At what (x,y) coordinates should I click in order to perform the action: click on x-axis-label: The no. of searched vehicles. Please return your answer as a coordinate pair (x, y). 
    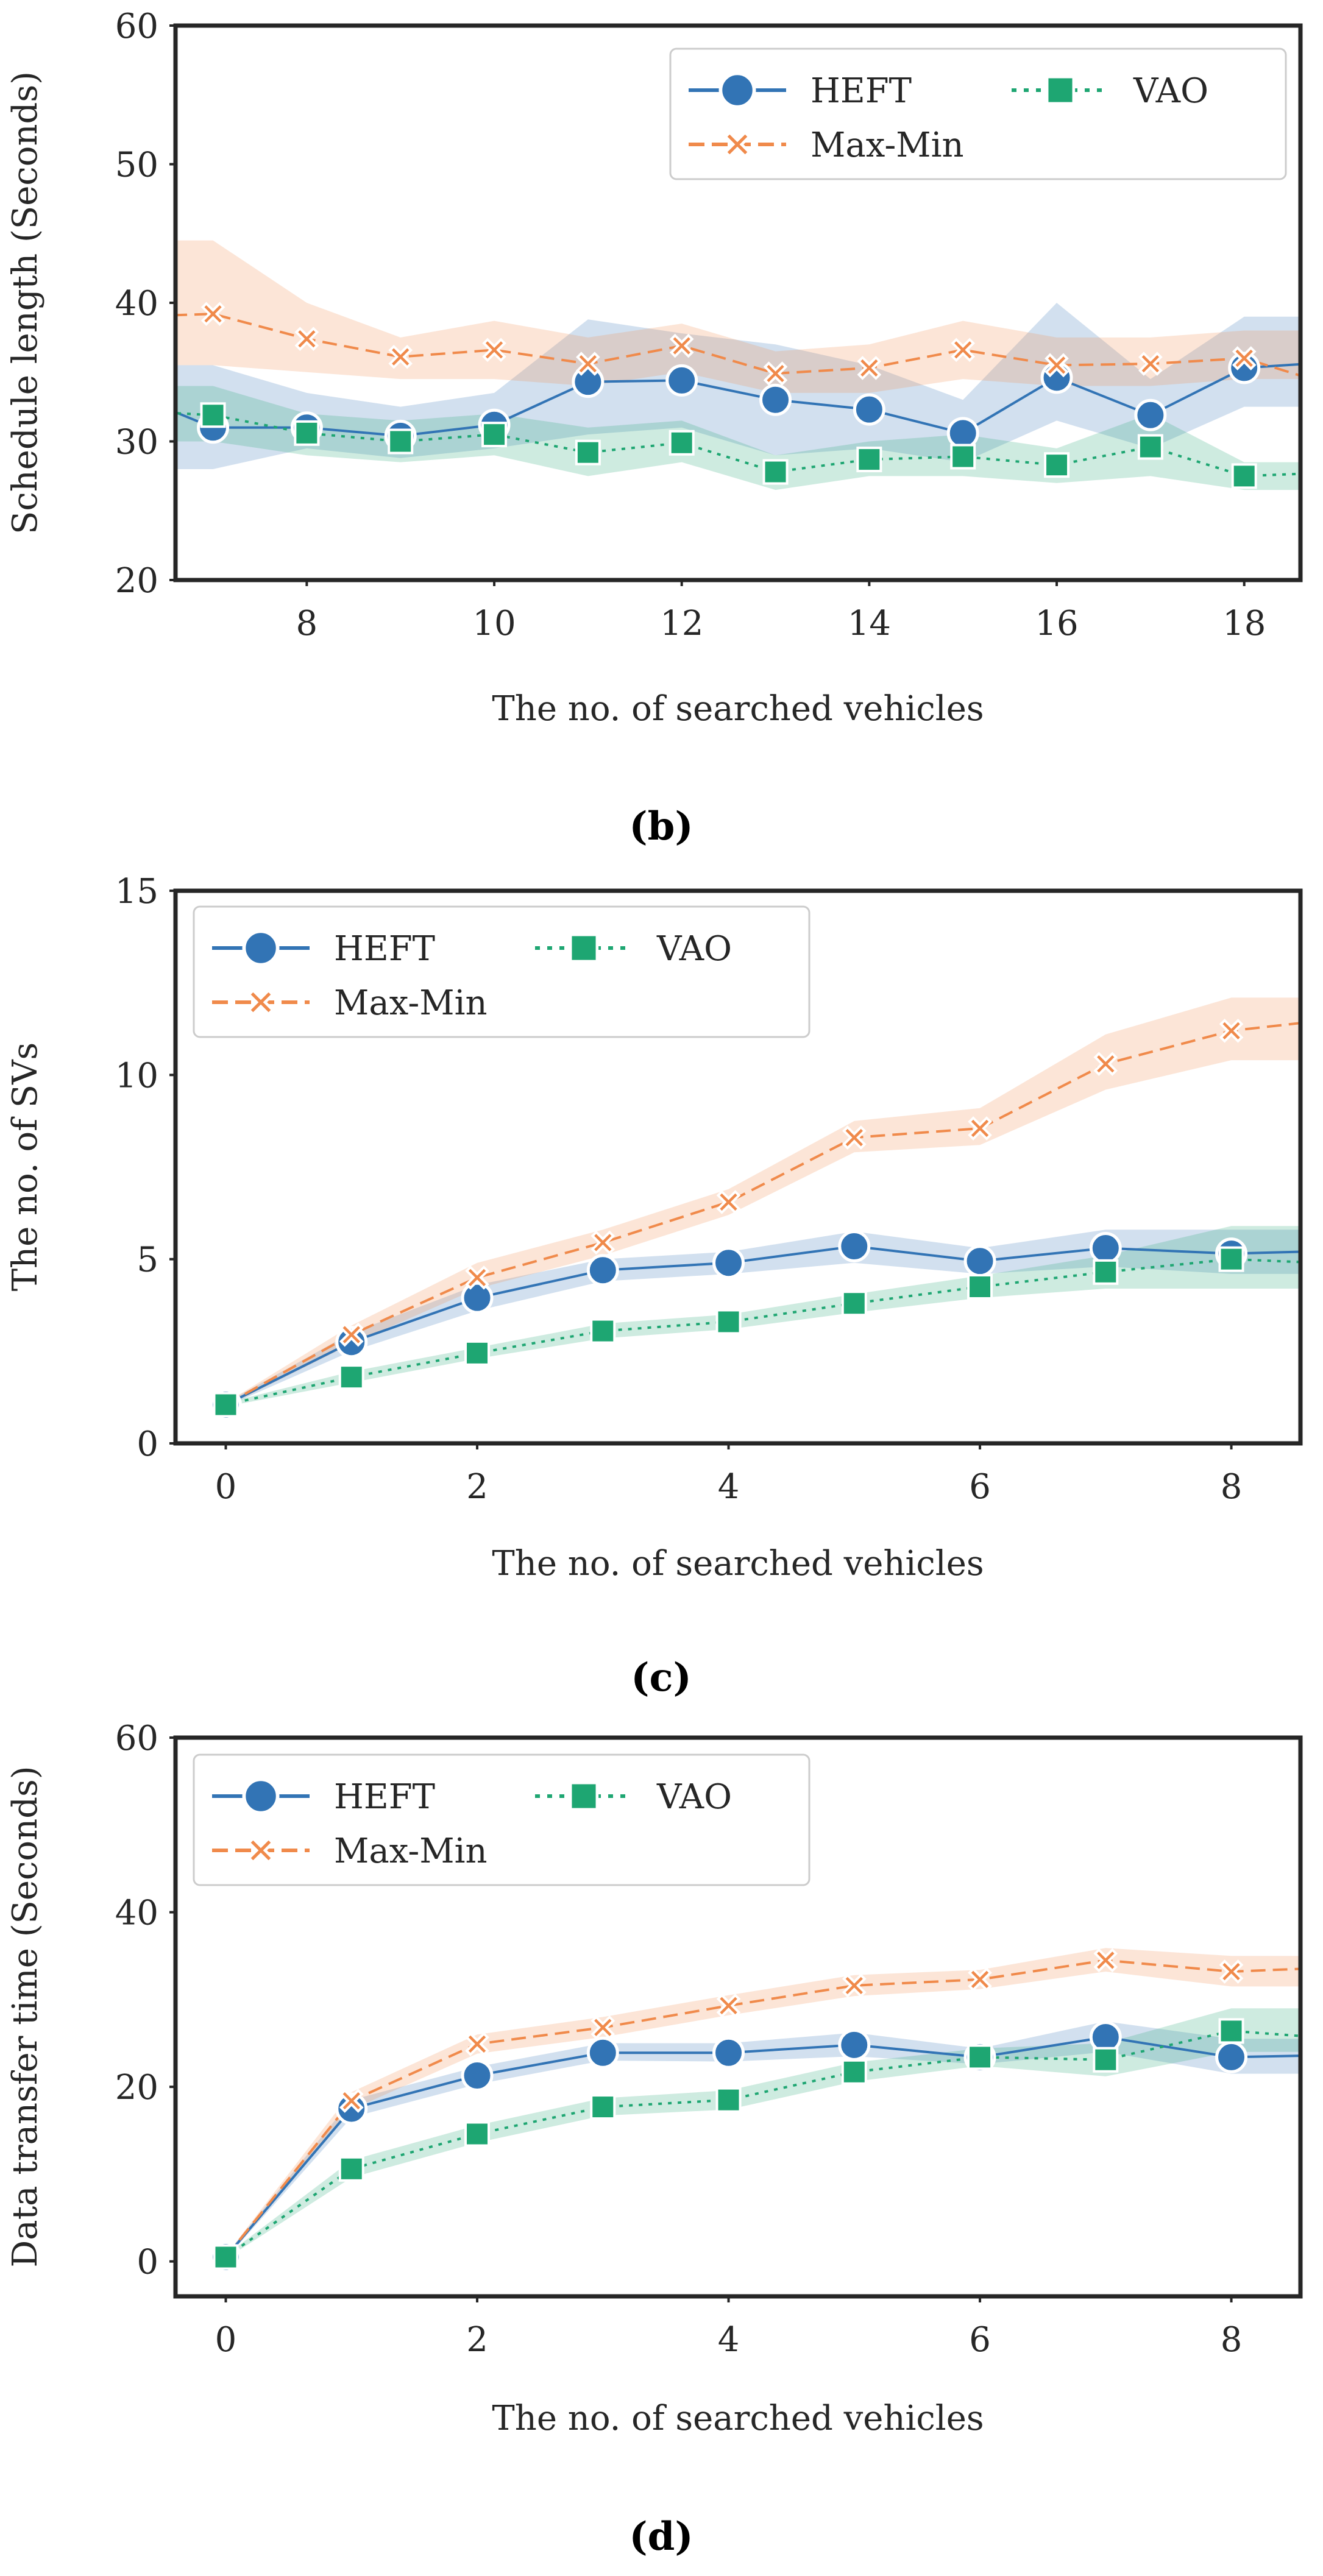
    Looking at the image, I should click on (738, 709).